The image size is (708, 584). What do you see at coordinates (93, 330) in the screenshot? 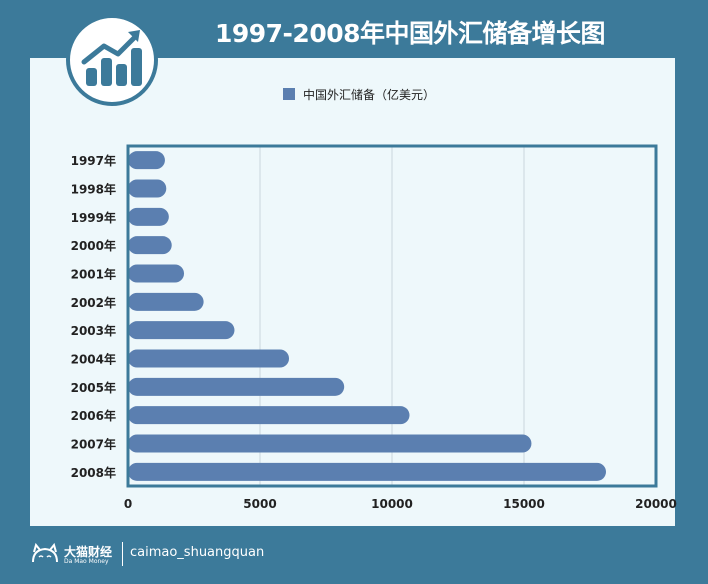
I see `category-label: 2003年` at bounding box center [93, 330].